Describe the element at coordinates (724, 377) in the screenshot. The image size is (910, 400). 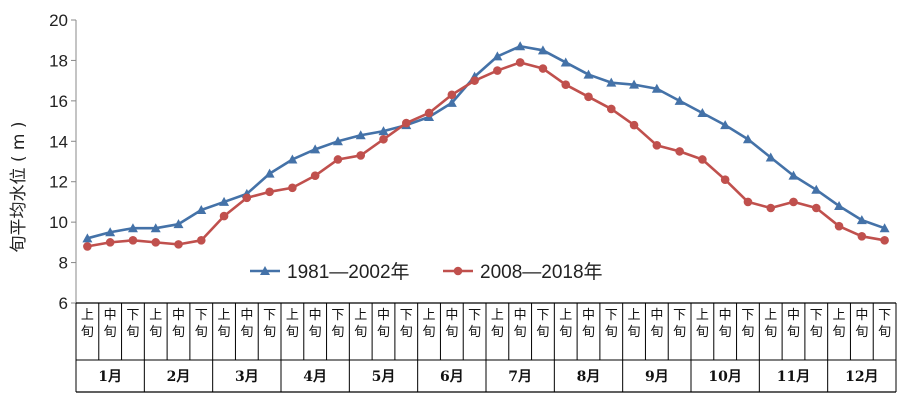
I see `x-tick-label-month: 10月` at that location.